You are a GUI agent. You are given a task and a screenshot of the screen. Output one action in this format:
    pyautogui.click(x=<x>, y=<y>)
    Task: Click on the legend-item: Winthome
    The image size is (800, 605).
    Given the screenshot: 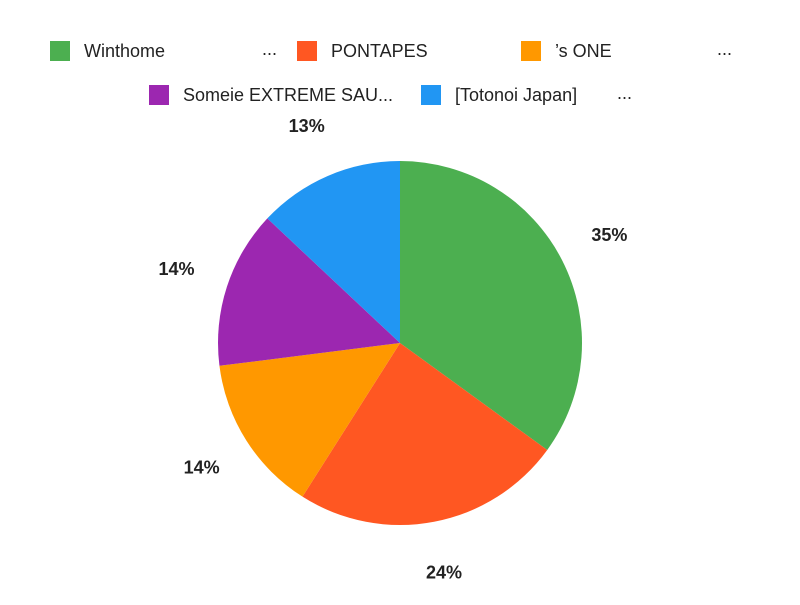 What is the action you would take?
    pyautogui.click(x=107, y=51)
    